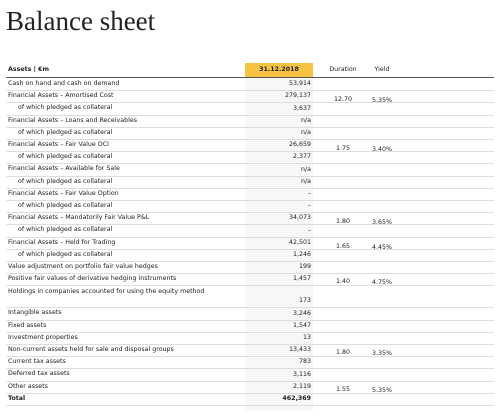 The image size is (500, 417). What do you see at coordinates (297, 96) in the screenshot?
I see `row-value: 279,137` at bounding box center [297, 96].